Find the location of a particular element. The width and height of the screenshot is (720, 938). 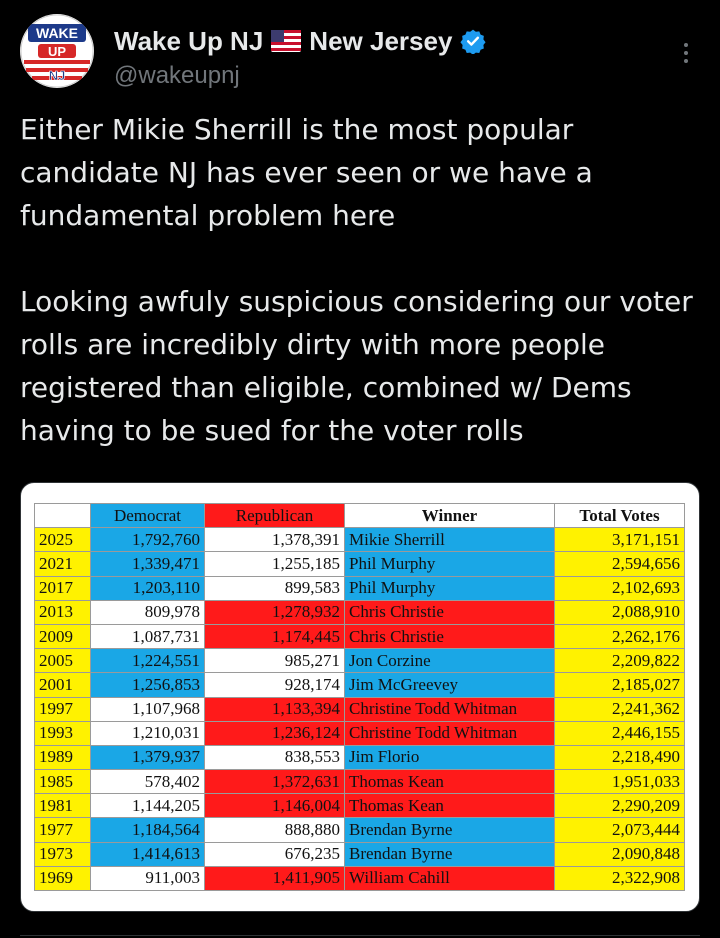

cell-total-votes: 2,446,155 is located at coordinates (619, 733).